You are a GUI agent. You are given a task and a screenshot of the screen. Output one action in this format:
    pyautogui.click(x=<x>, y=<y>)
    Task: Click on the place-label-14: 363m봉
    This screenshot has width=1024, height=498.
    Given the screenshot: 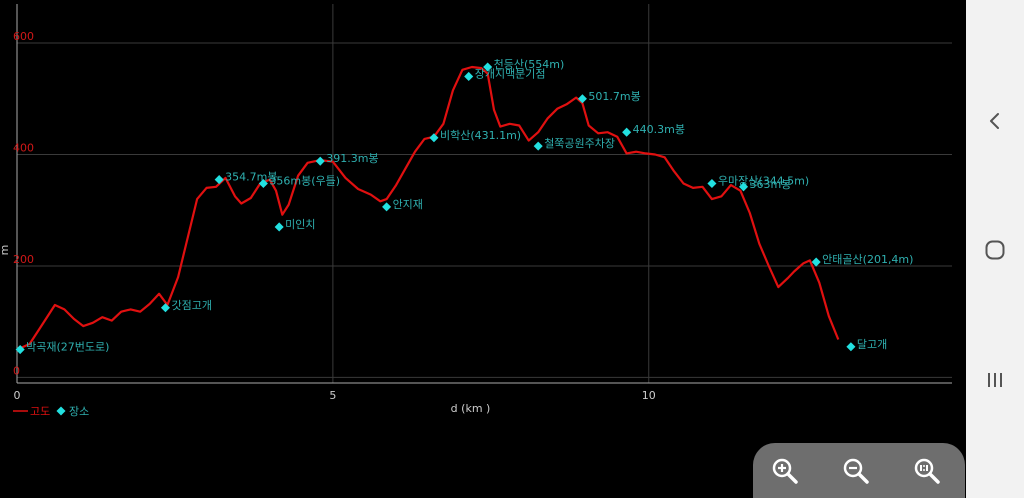 What is the action you would take?
    pyautogui.click(x=771, y=184)
    